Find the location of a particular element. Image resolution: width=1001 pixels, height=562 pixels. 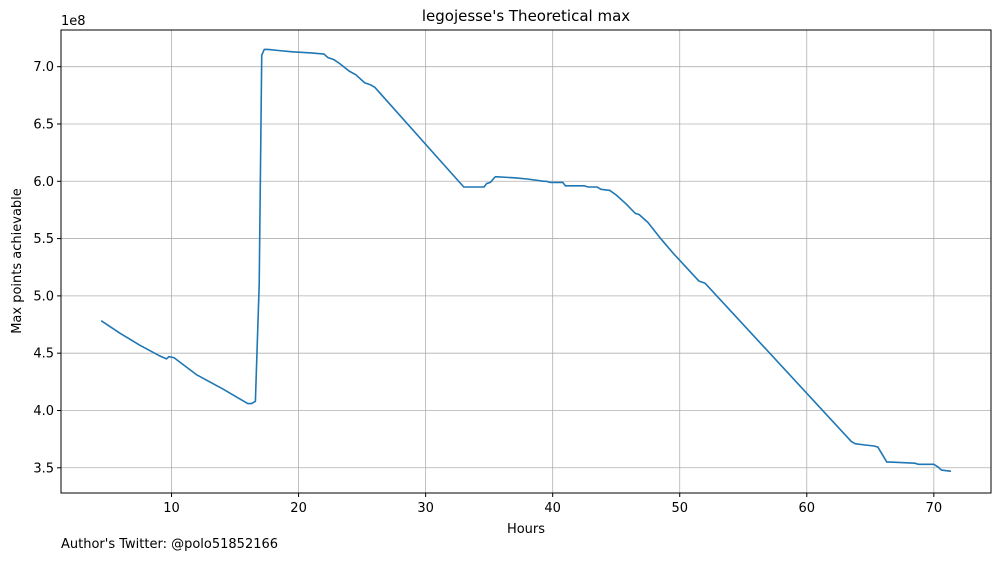

x-tick-label: 20 is located at coordinates (298, 508).